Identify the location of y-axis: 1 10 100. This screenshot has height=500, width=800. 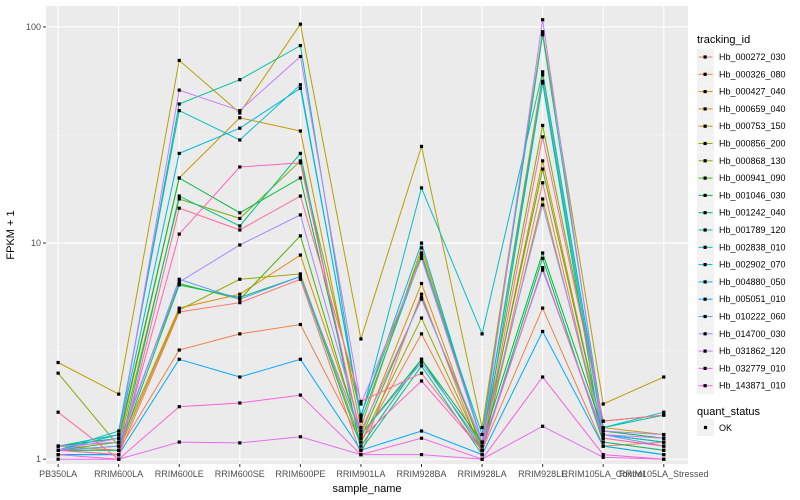
(36, 243).